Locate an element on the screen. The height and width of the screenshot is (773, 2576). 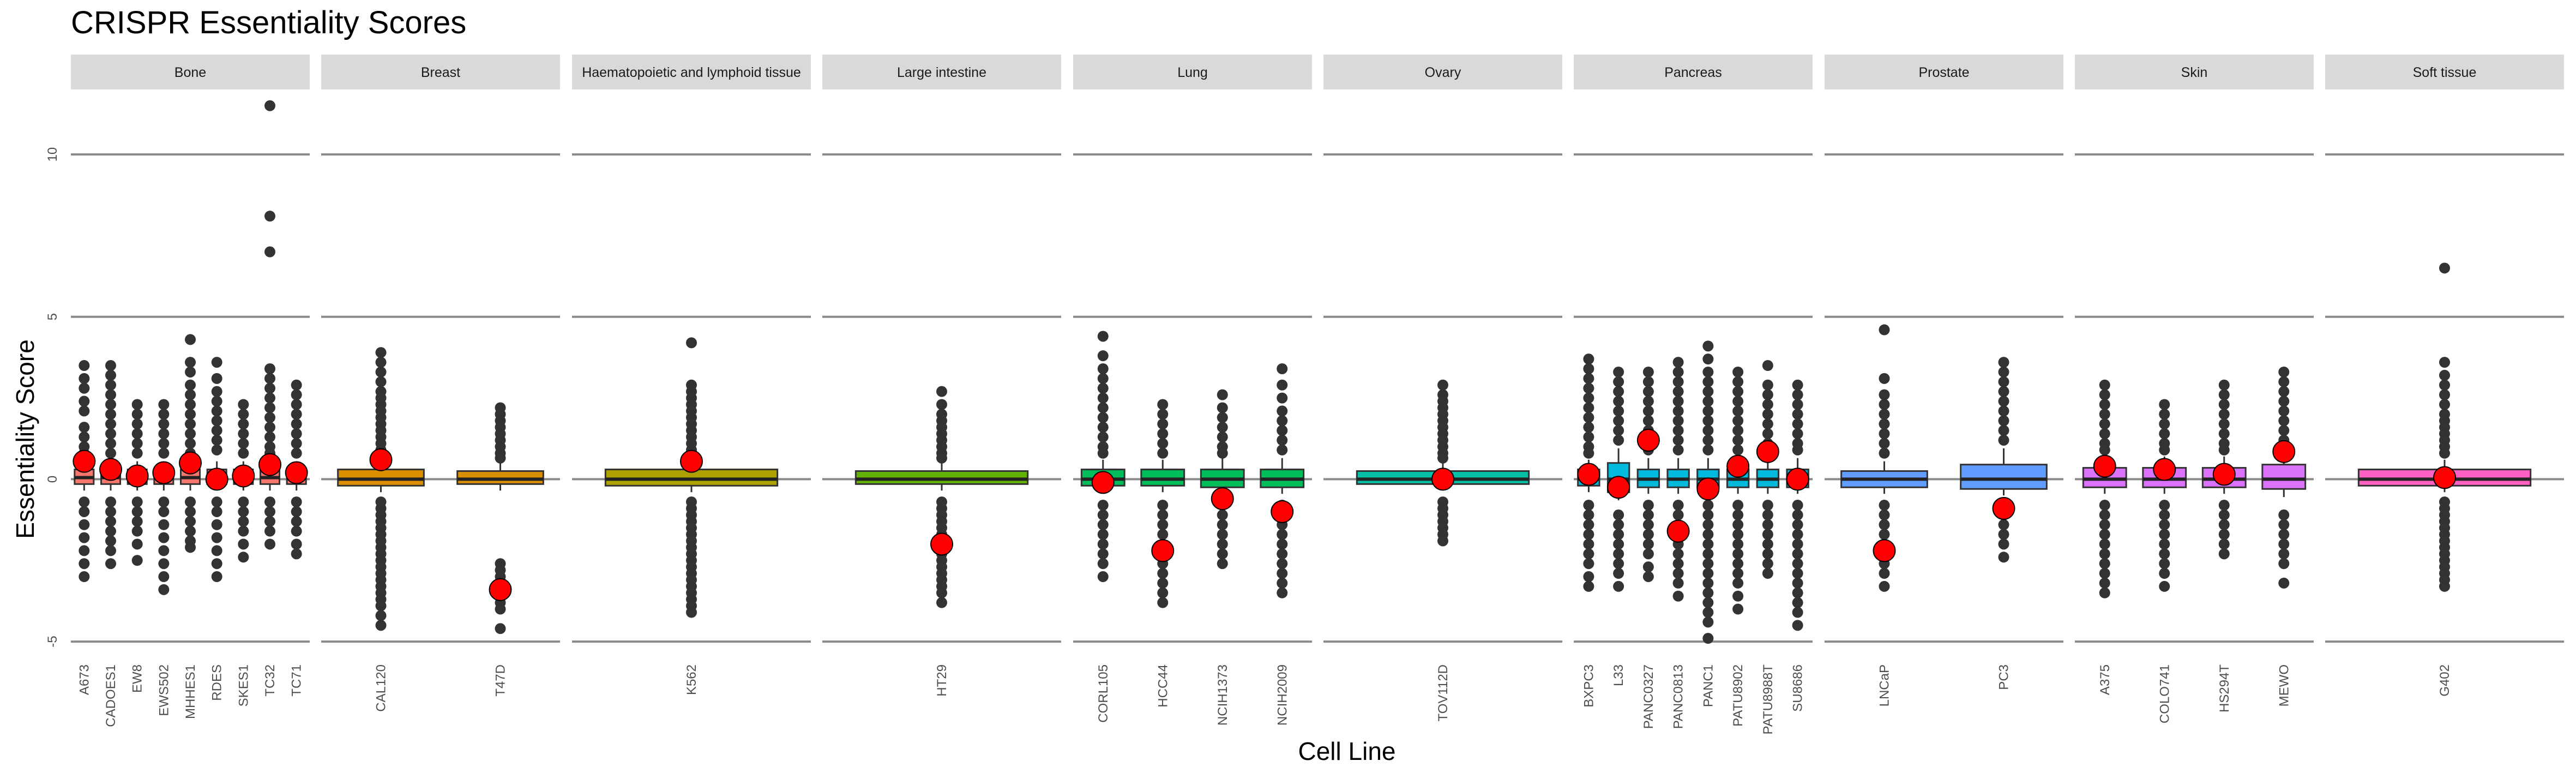
cell-line-k562: K562 is located at coordinates (691, 516).